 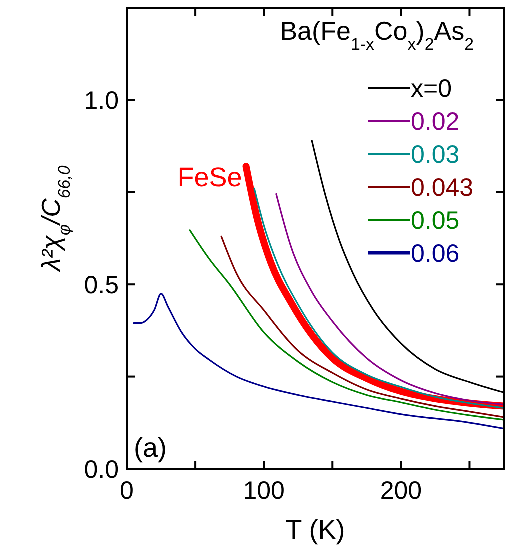 I want to click on legend-label: 0.043, so click(x=442, y=188).